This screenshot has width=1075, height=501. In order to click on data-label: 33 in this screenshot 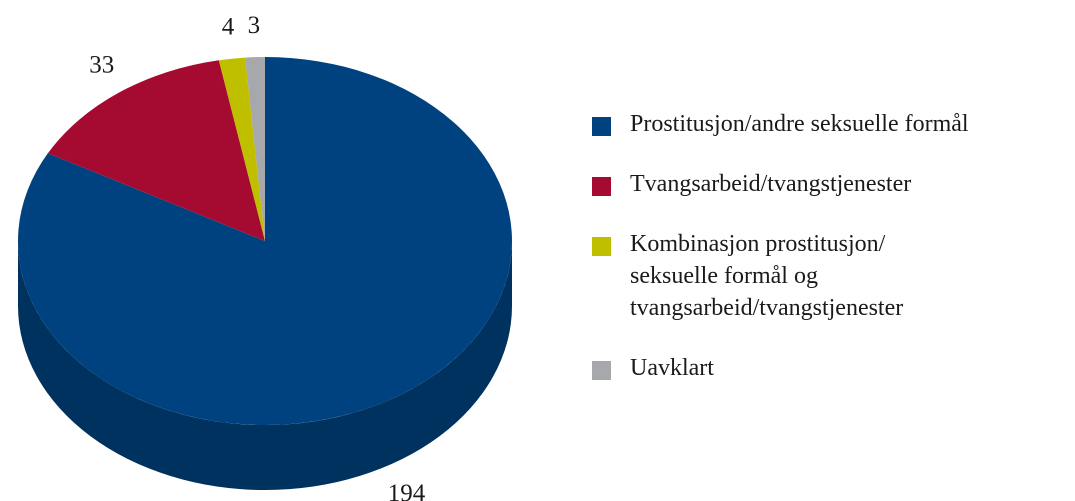, I will do `click(101, 64)`.